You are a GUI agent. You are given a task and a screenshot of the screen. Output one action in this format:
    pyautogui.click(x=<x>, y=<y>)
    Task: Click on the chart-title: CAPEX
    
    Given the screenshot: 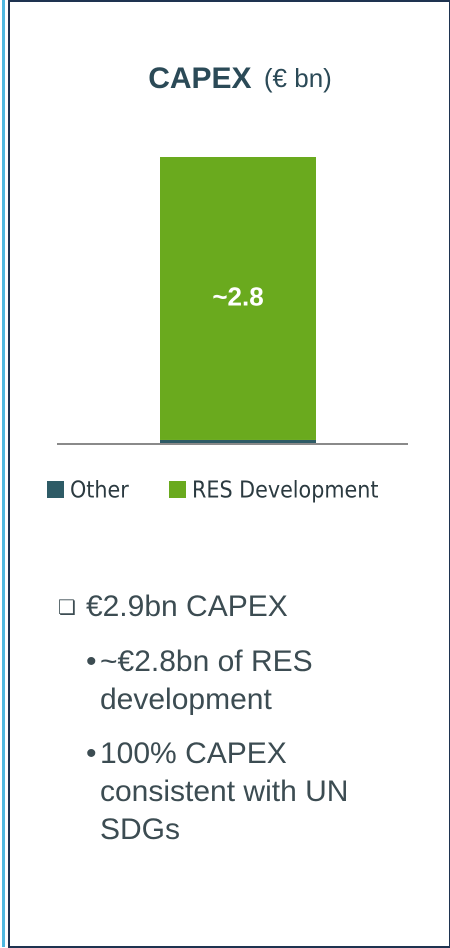 What is the action you would take?
    pyautogui.click(x=199, y=78)
    